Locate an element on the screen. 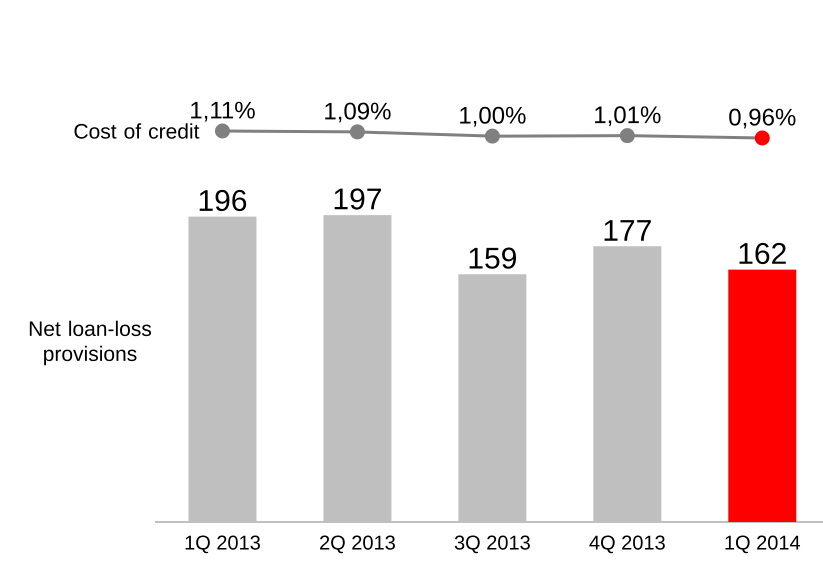 The width and height of the screenshot is (823, 569). series-label: Cost of credit is located at coordinates (137, 131).